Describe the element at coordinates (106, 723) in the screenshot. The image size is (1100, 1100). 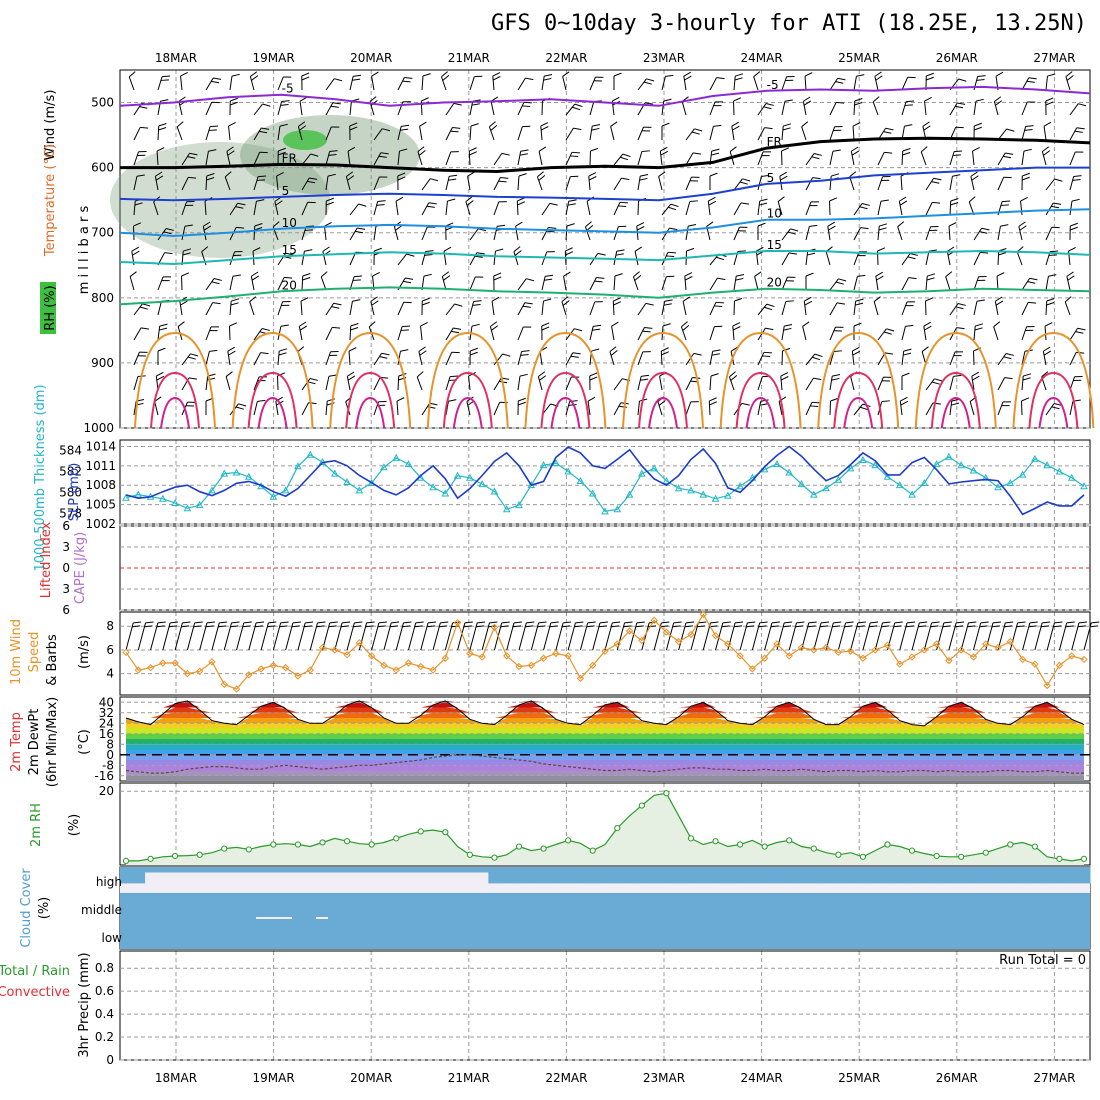
I see `y-tick-label: 24` at that location.